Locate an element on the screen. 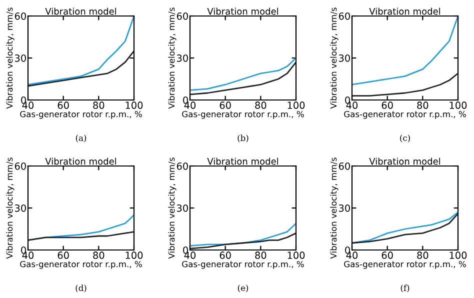 The image size is (474, 298). text: (b) is located at coordinates (243, 138).